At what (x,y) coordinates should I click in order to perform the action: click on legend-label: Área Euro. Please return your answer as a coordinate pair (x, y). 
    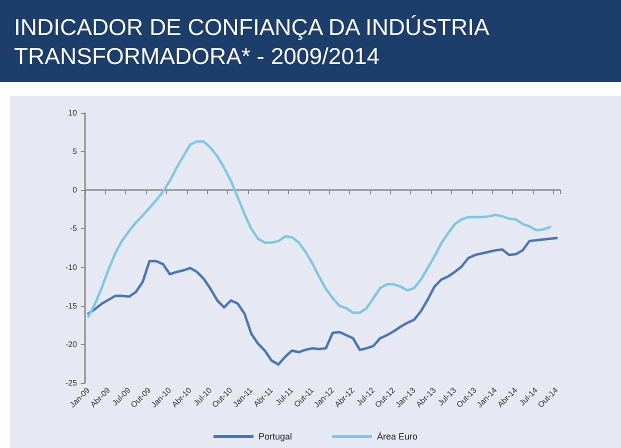
    Looking at the image, I should click on (397, 437).